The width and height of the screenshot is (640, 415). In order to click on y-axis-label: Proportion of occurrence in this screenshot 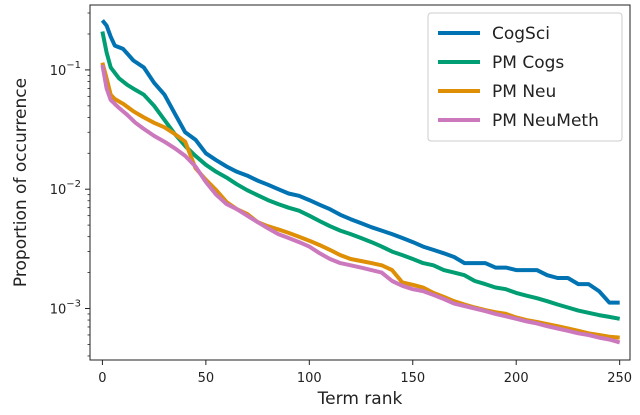, I will do `click(21, 182)`.